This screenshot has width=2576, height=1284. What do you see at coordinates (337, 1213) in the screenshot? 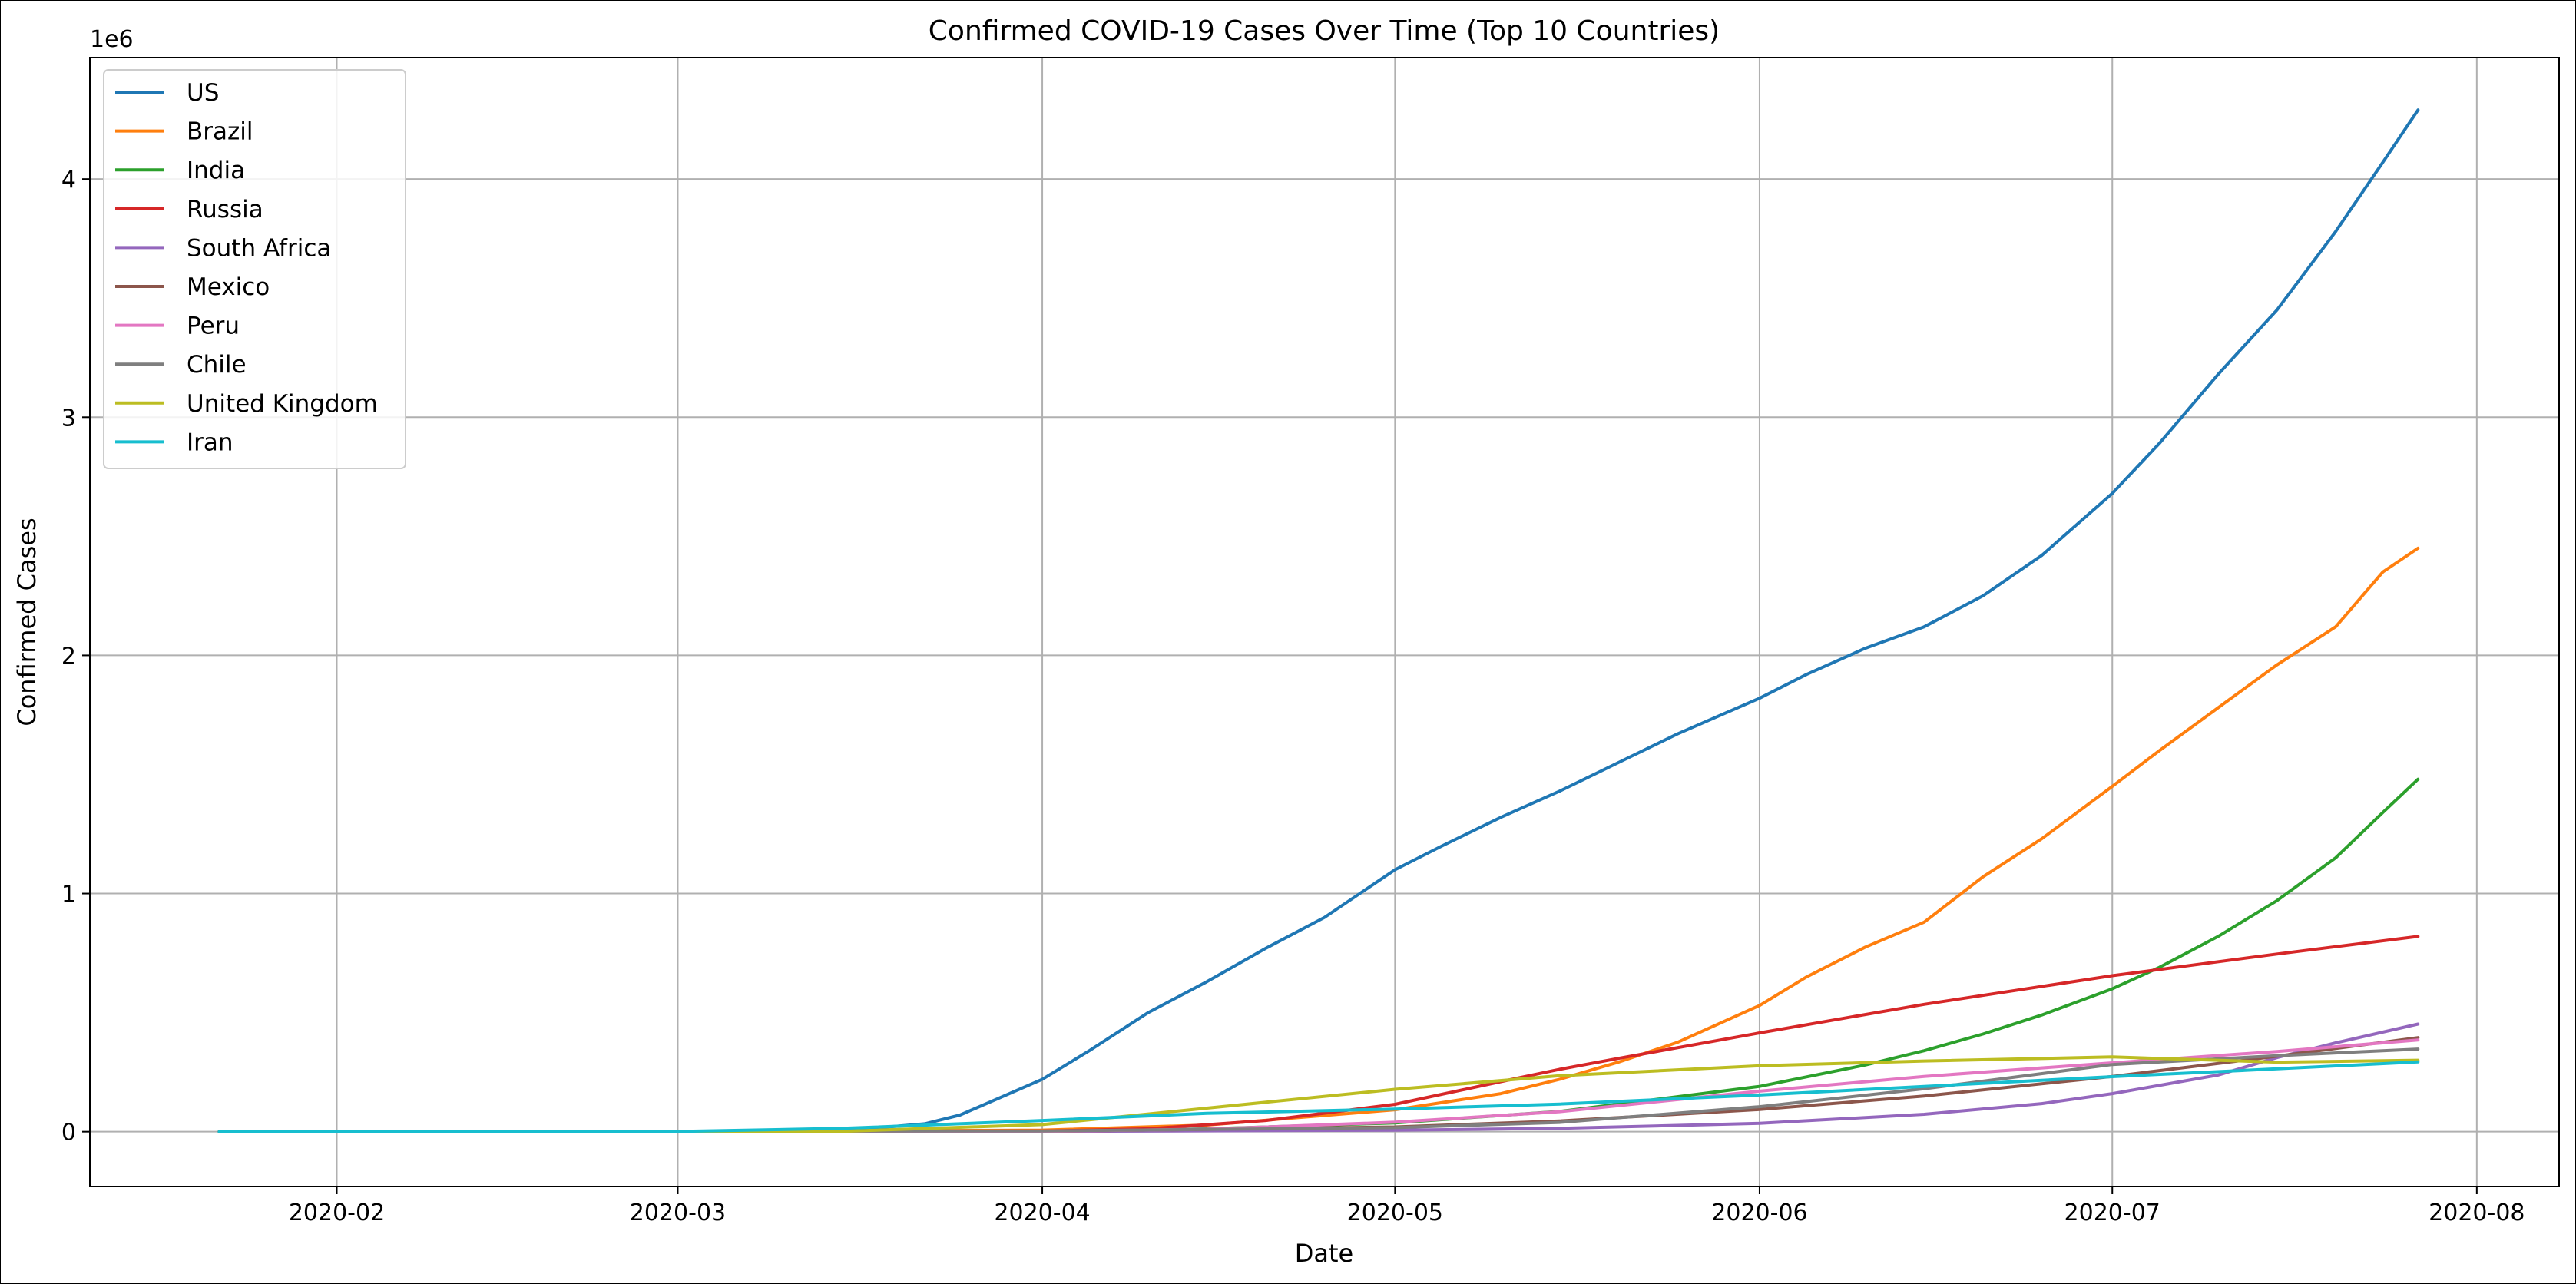
I see `x-tick-label: 2020-02` at bounding box center [337, 1213].